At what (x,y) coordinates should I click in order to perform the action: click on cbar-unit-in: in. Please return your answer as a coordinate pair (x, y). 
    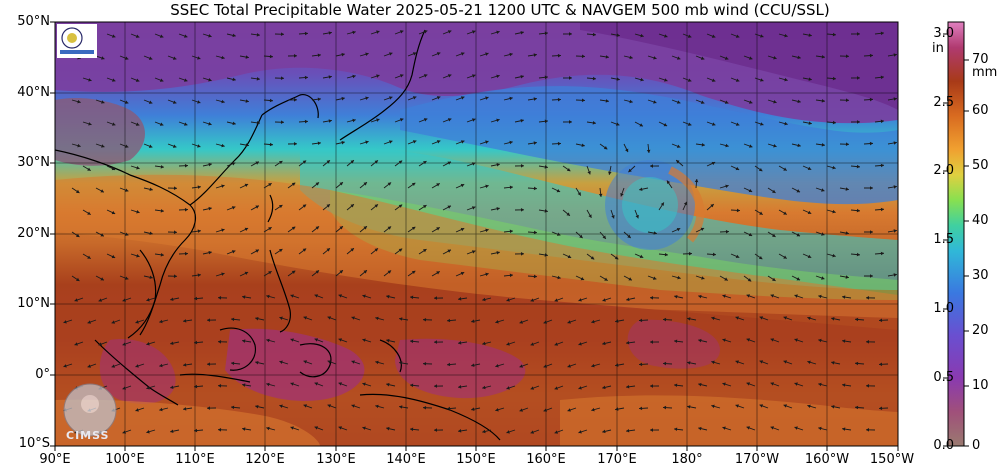
    Looking at the image, I should click on (938, 48).